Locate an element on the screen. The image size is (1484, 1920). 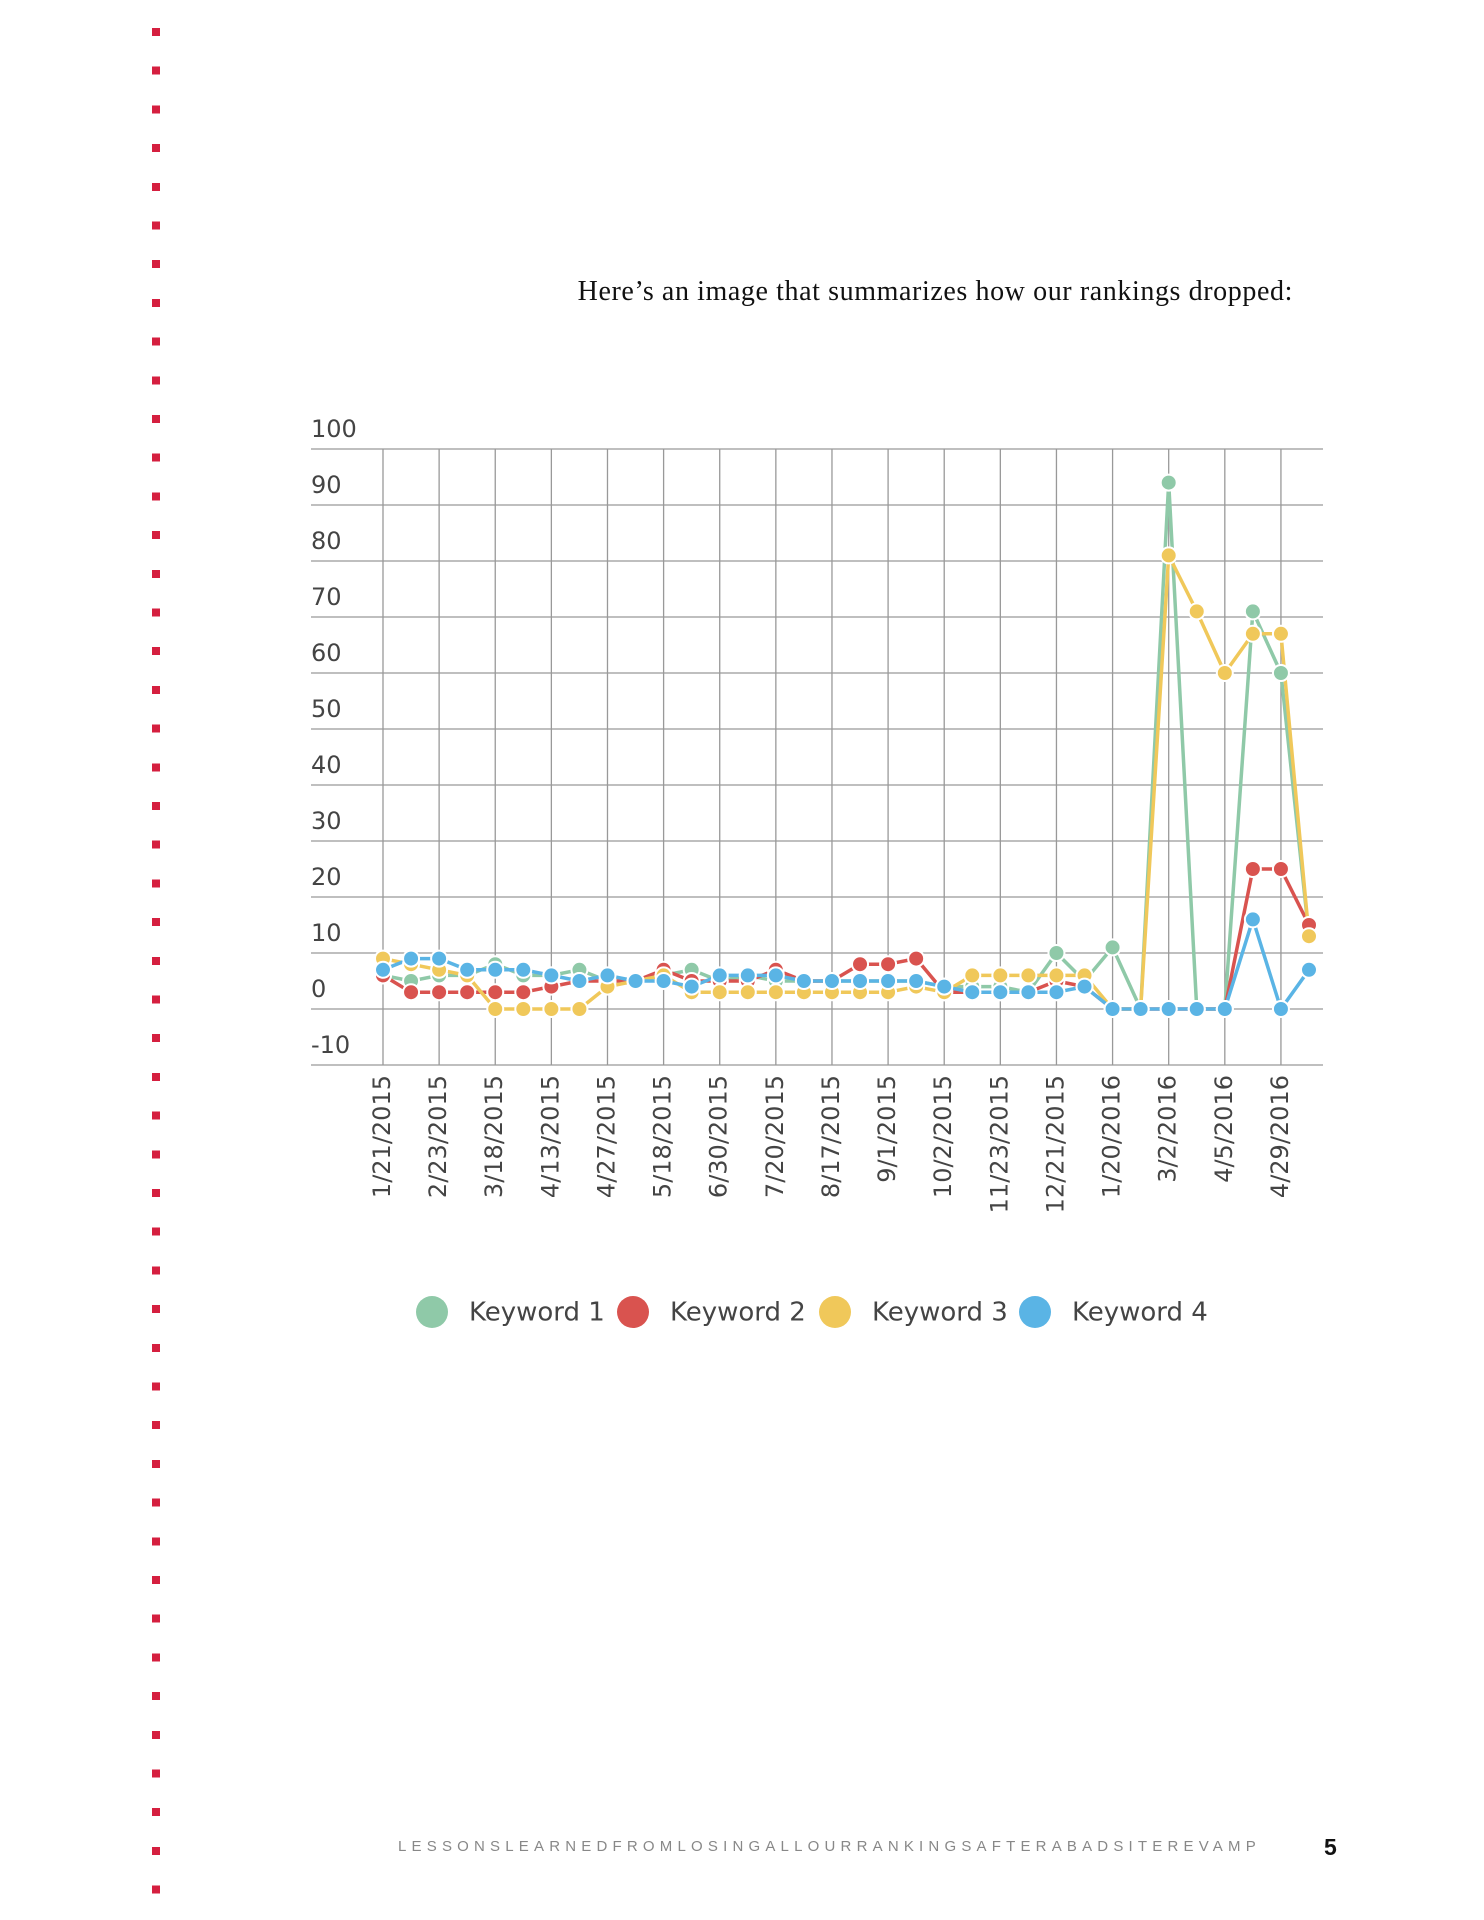
margin-dots is located at coordinates (156, 974).